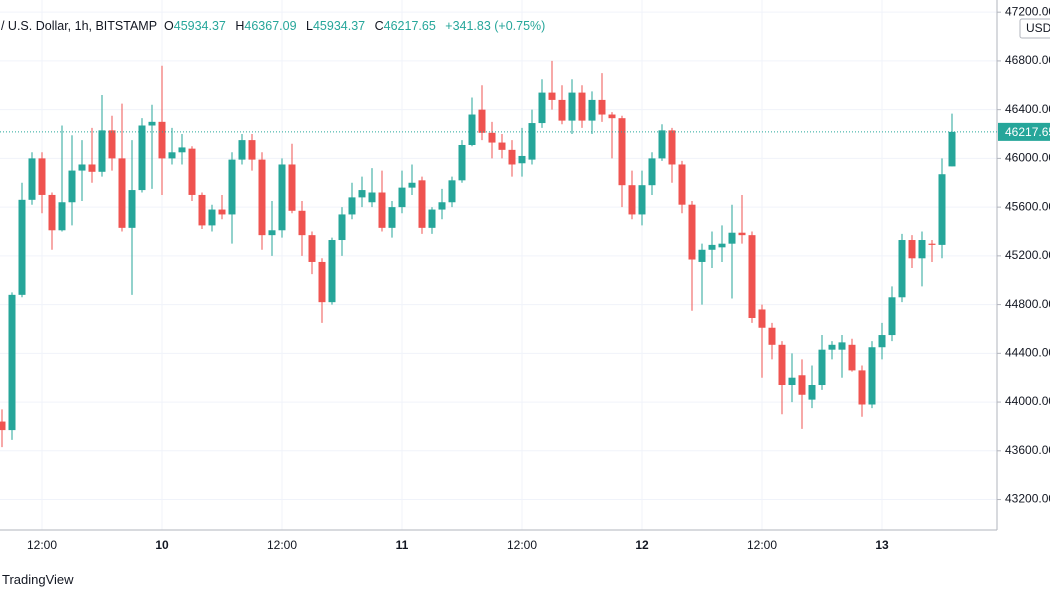  I want to click on y-tick-label: 45600.00, so click(1027, 206).